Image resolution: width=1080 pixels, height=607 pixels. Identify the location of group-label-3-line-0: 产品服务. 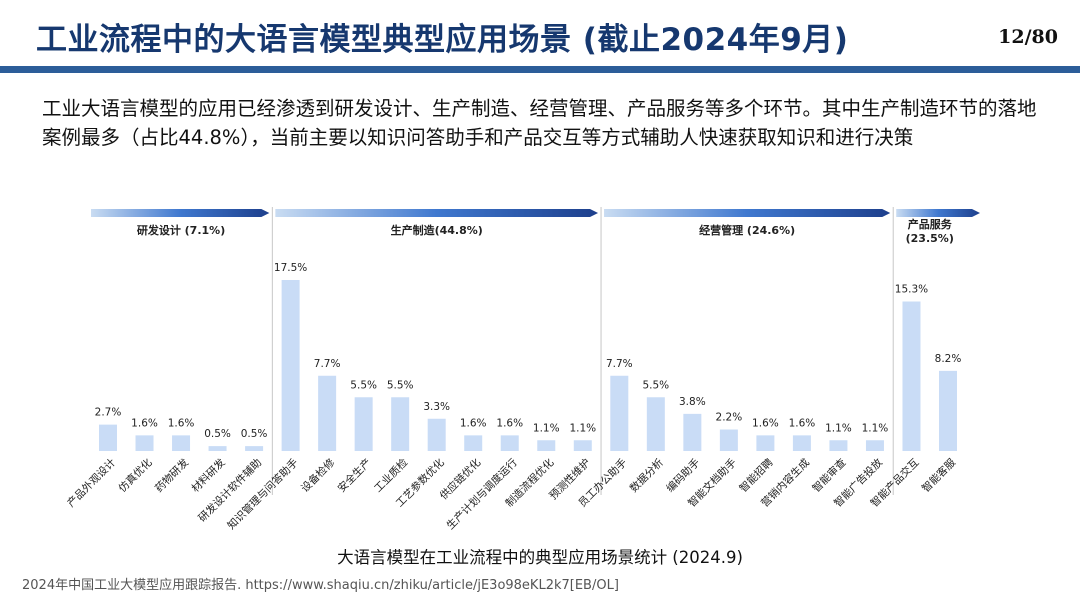
(930, 224).